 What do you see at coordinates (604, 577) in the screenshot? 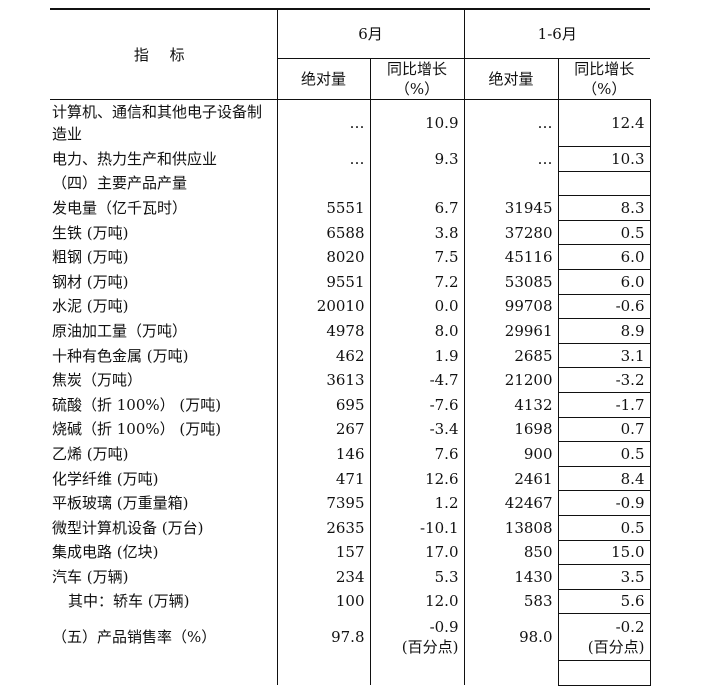
I see `ytd-yoy: 3.5` at bounding box center [604, 577].